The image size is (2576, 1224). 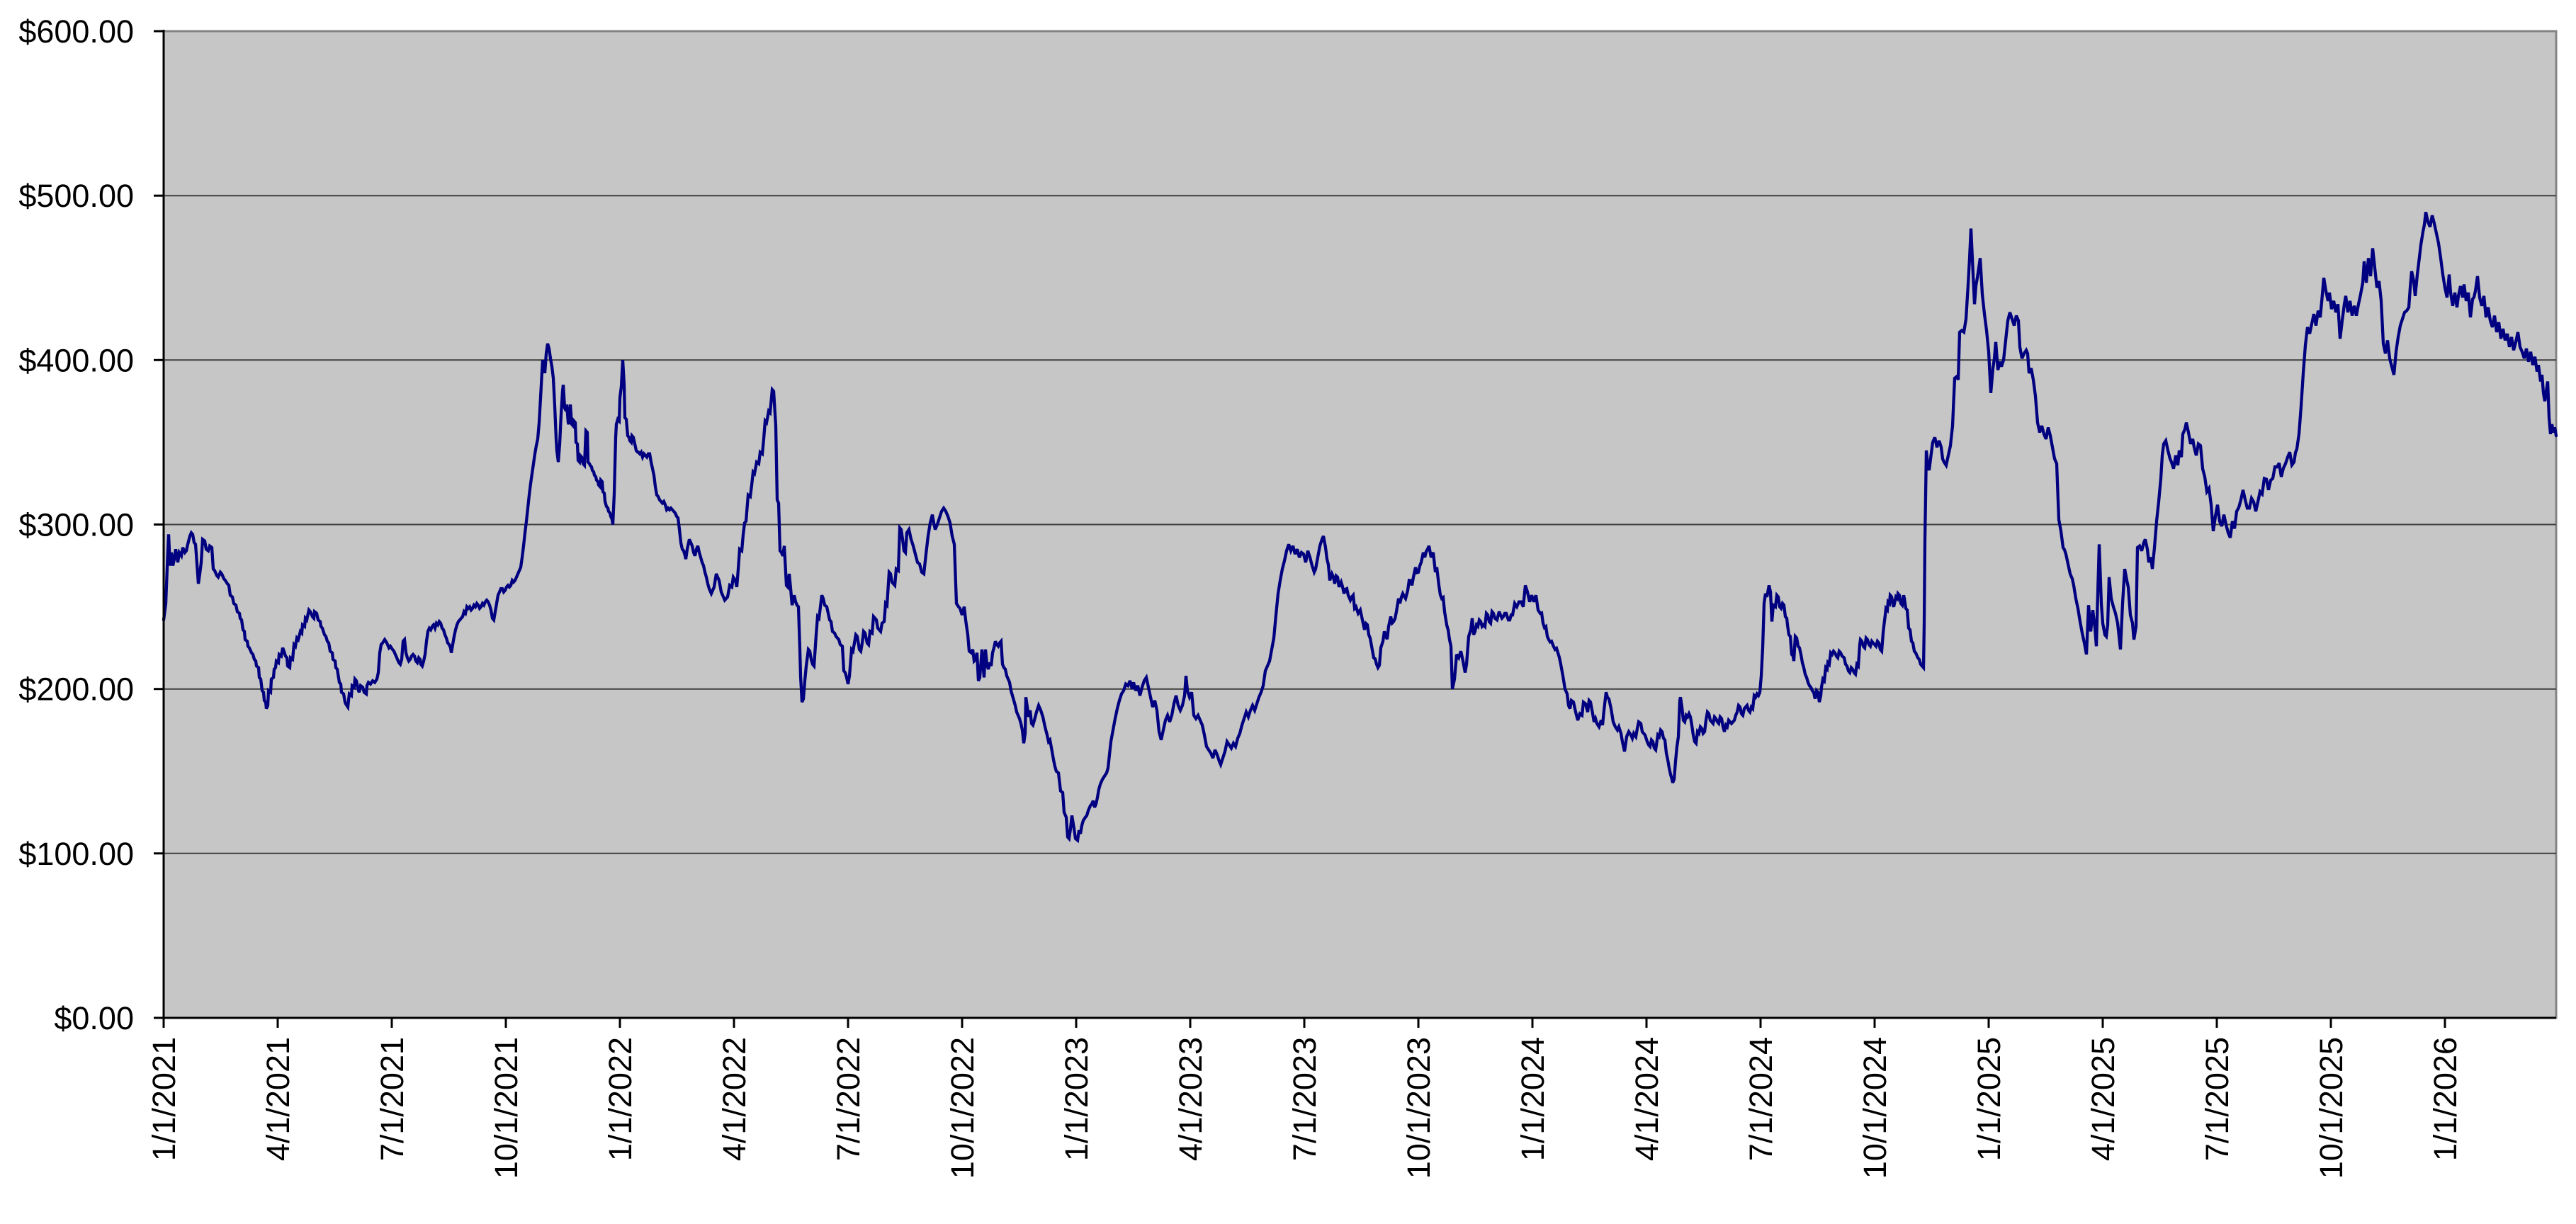 I want to click on svg-text: $300.00, so click(x=76, y=525).